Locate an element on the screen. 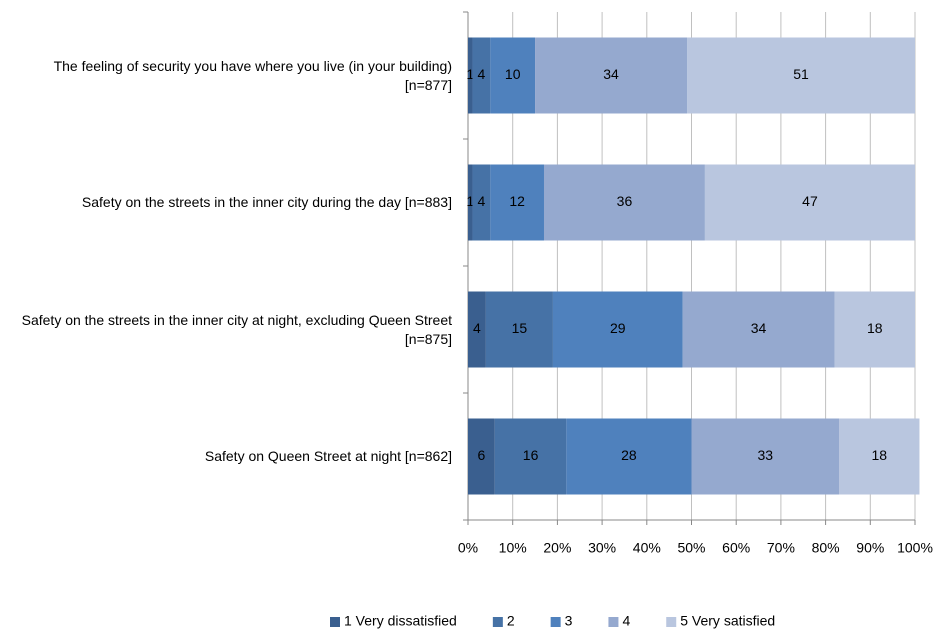  data-label: 28 is located at coordinates (629, 455).